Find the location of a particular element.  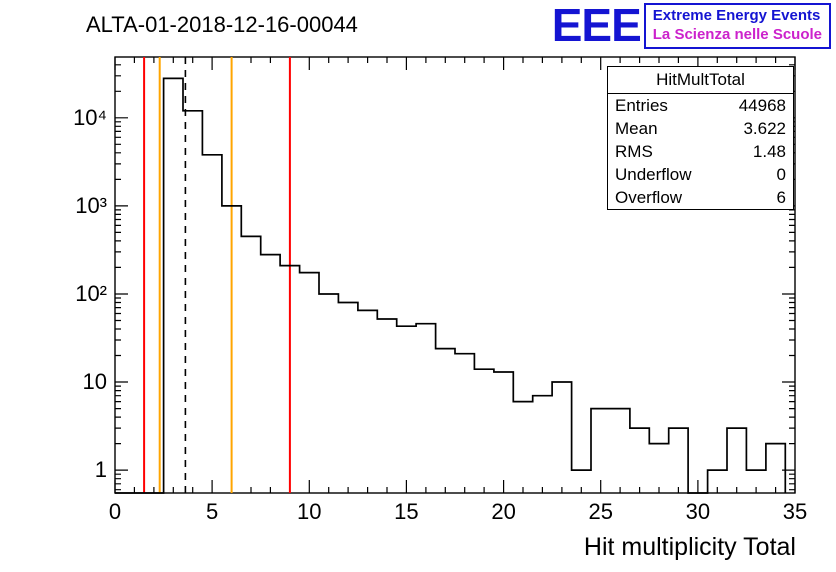

x-tick-label: 5 is located at coordinates (212, 511).